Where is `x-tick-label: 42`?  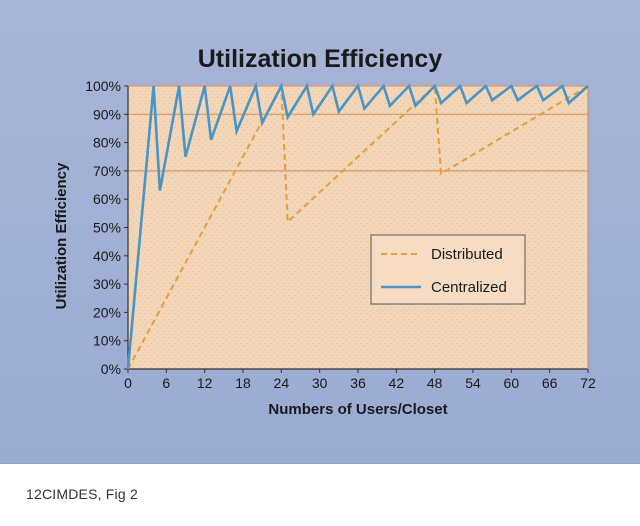
x-tick-label: 42 is located at coordinates (397, 383).